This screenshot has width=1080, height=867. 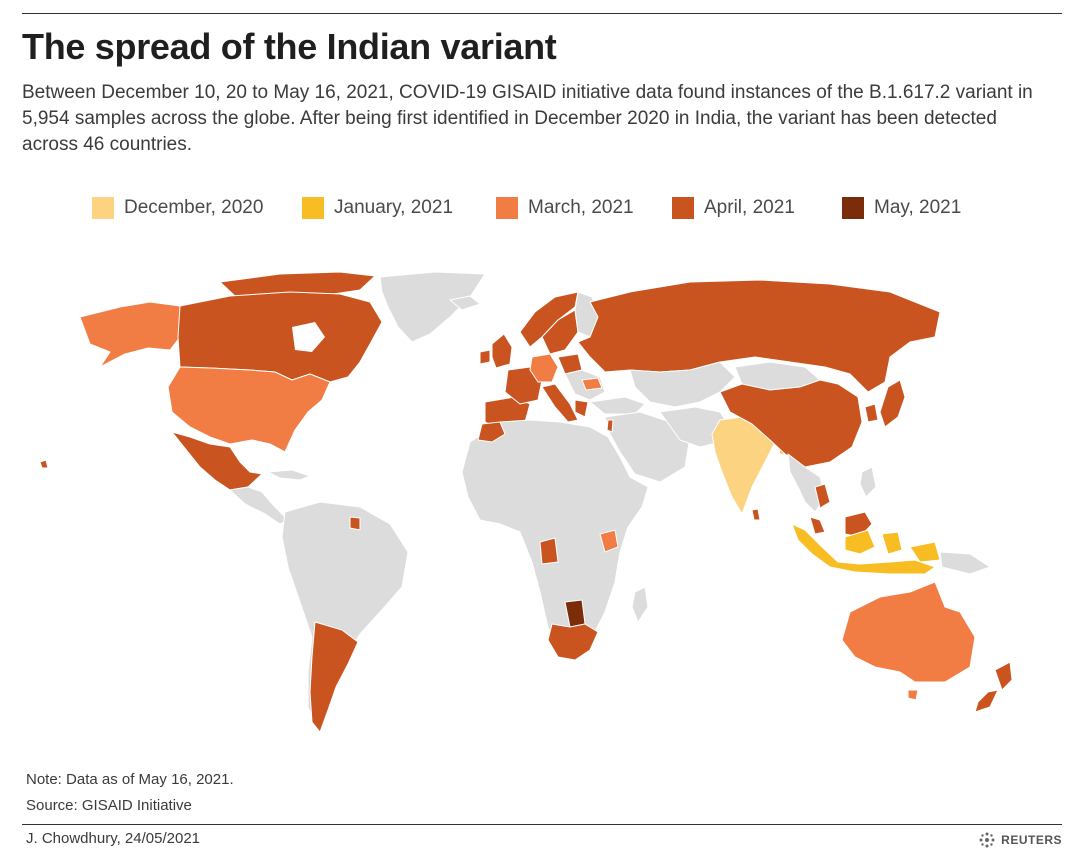 I want to click on region-turkey, so click(x=617, y=405).